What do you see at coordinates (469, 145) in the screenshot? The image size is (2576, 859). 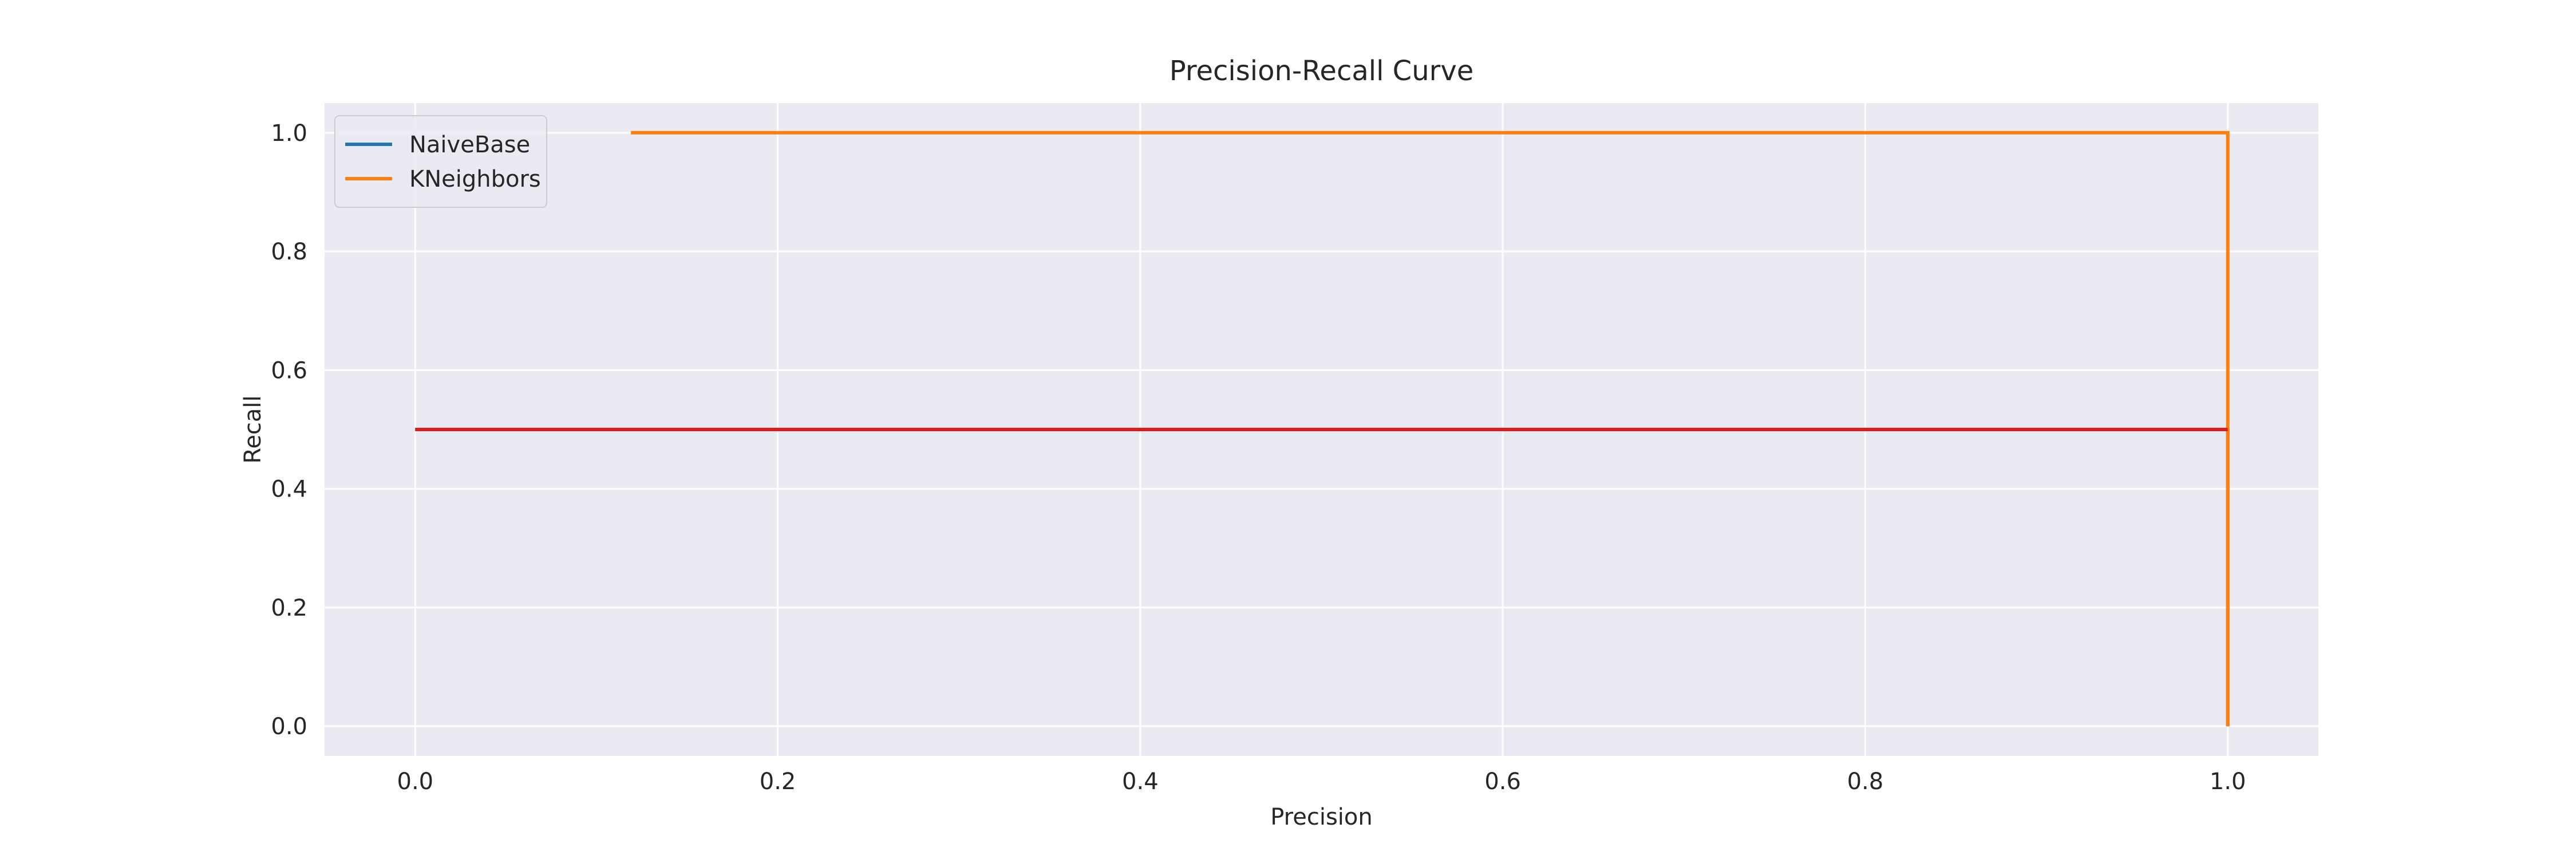 I see `legend-label-naivebase: NaiveBase` at bounding box center [469, 145].